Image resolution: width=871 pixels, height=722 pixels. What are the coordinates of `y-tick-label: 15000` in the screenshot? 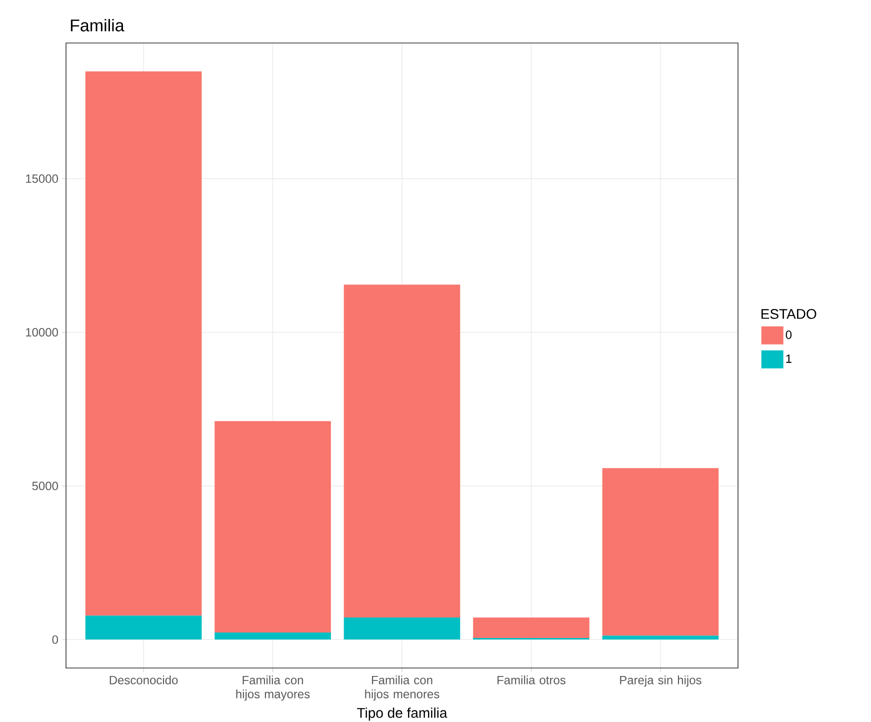 It's located at (42, 178).